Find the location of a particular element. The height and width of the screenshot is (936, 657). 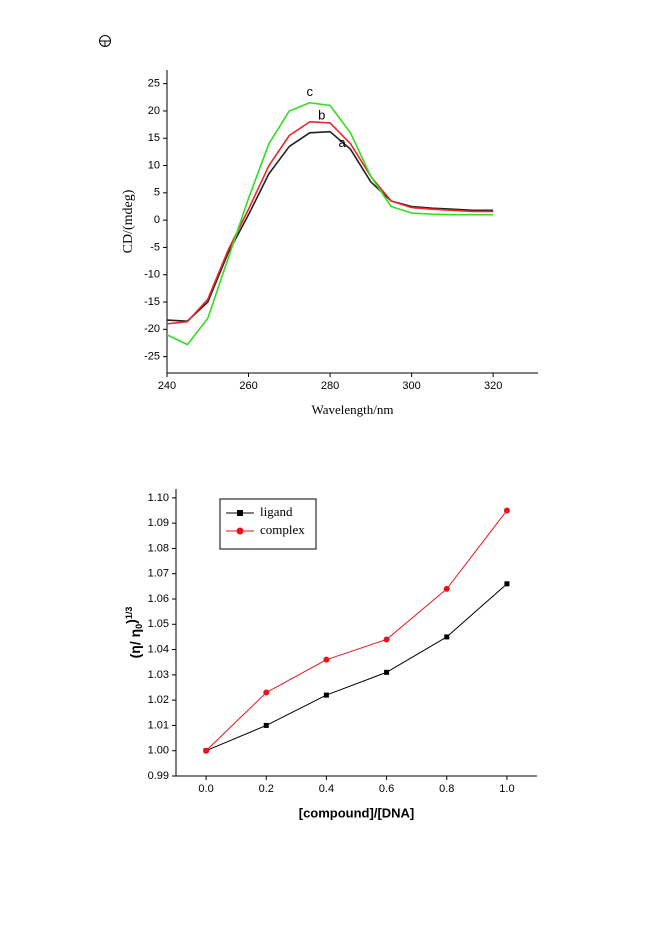

y-tick-label: 25 is located at coordinates (154, 84).